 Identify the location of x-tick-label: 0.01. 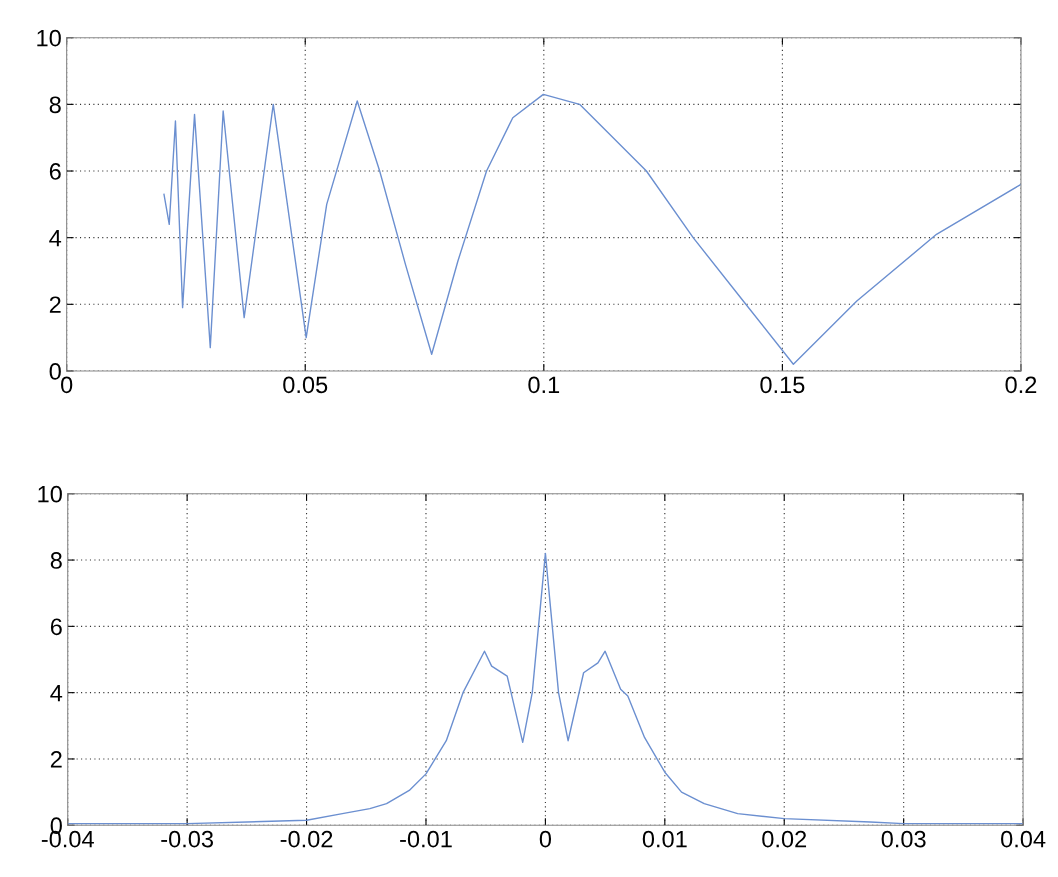
(664, 839).